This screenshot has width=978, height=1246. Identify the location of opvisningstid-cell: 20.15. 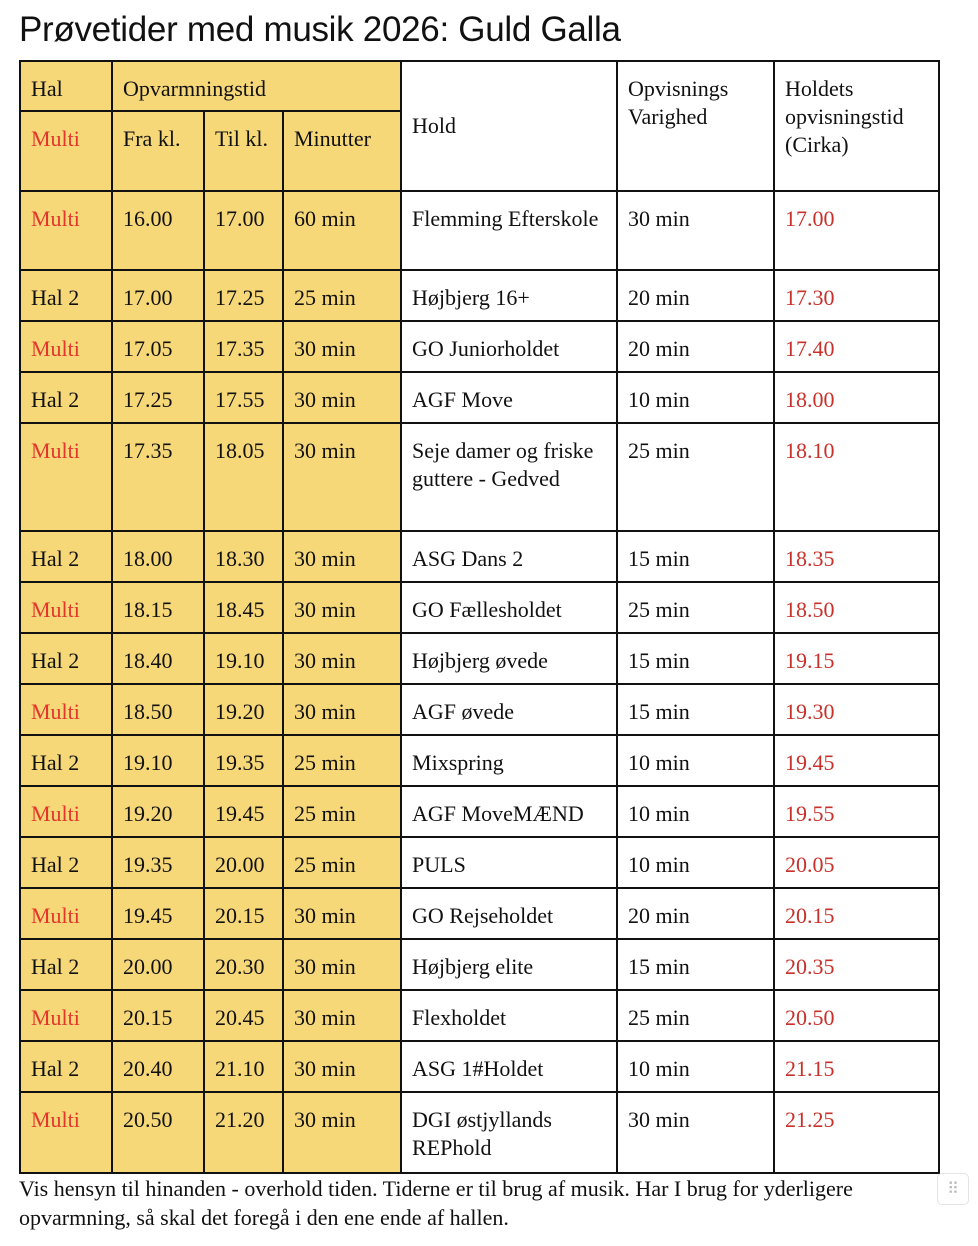
(857, 913).